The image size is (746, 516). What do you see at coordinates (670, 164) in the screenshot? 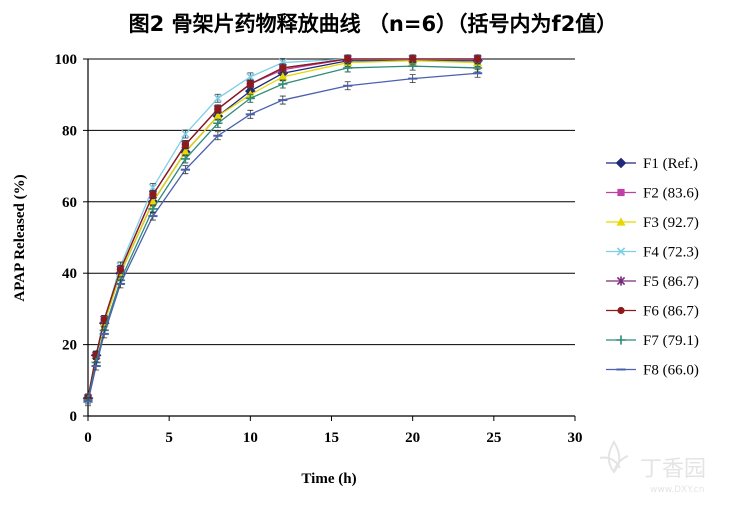
I see `legend-label: F1 (Ref.)` at bounding box center [670, 164].